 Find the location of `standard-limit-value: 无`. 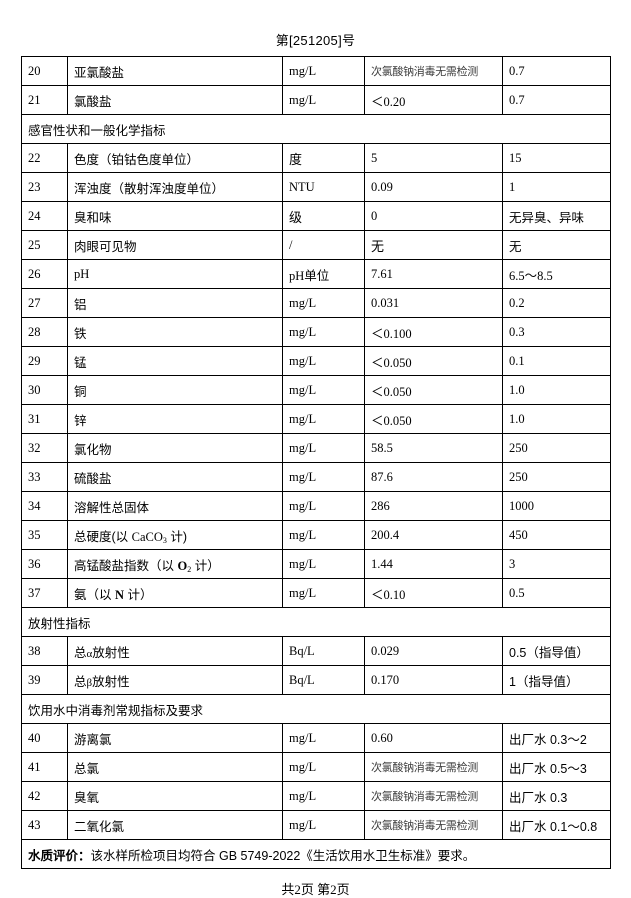

standard-limit-value: 无 is located at coordinates (556, 245).